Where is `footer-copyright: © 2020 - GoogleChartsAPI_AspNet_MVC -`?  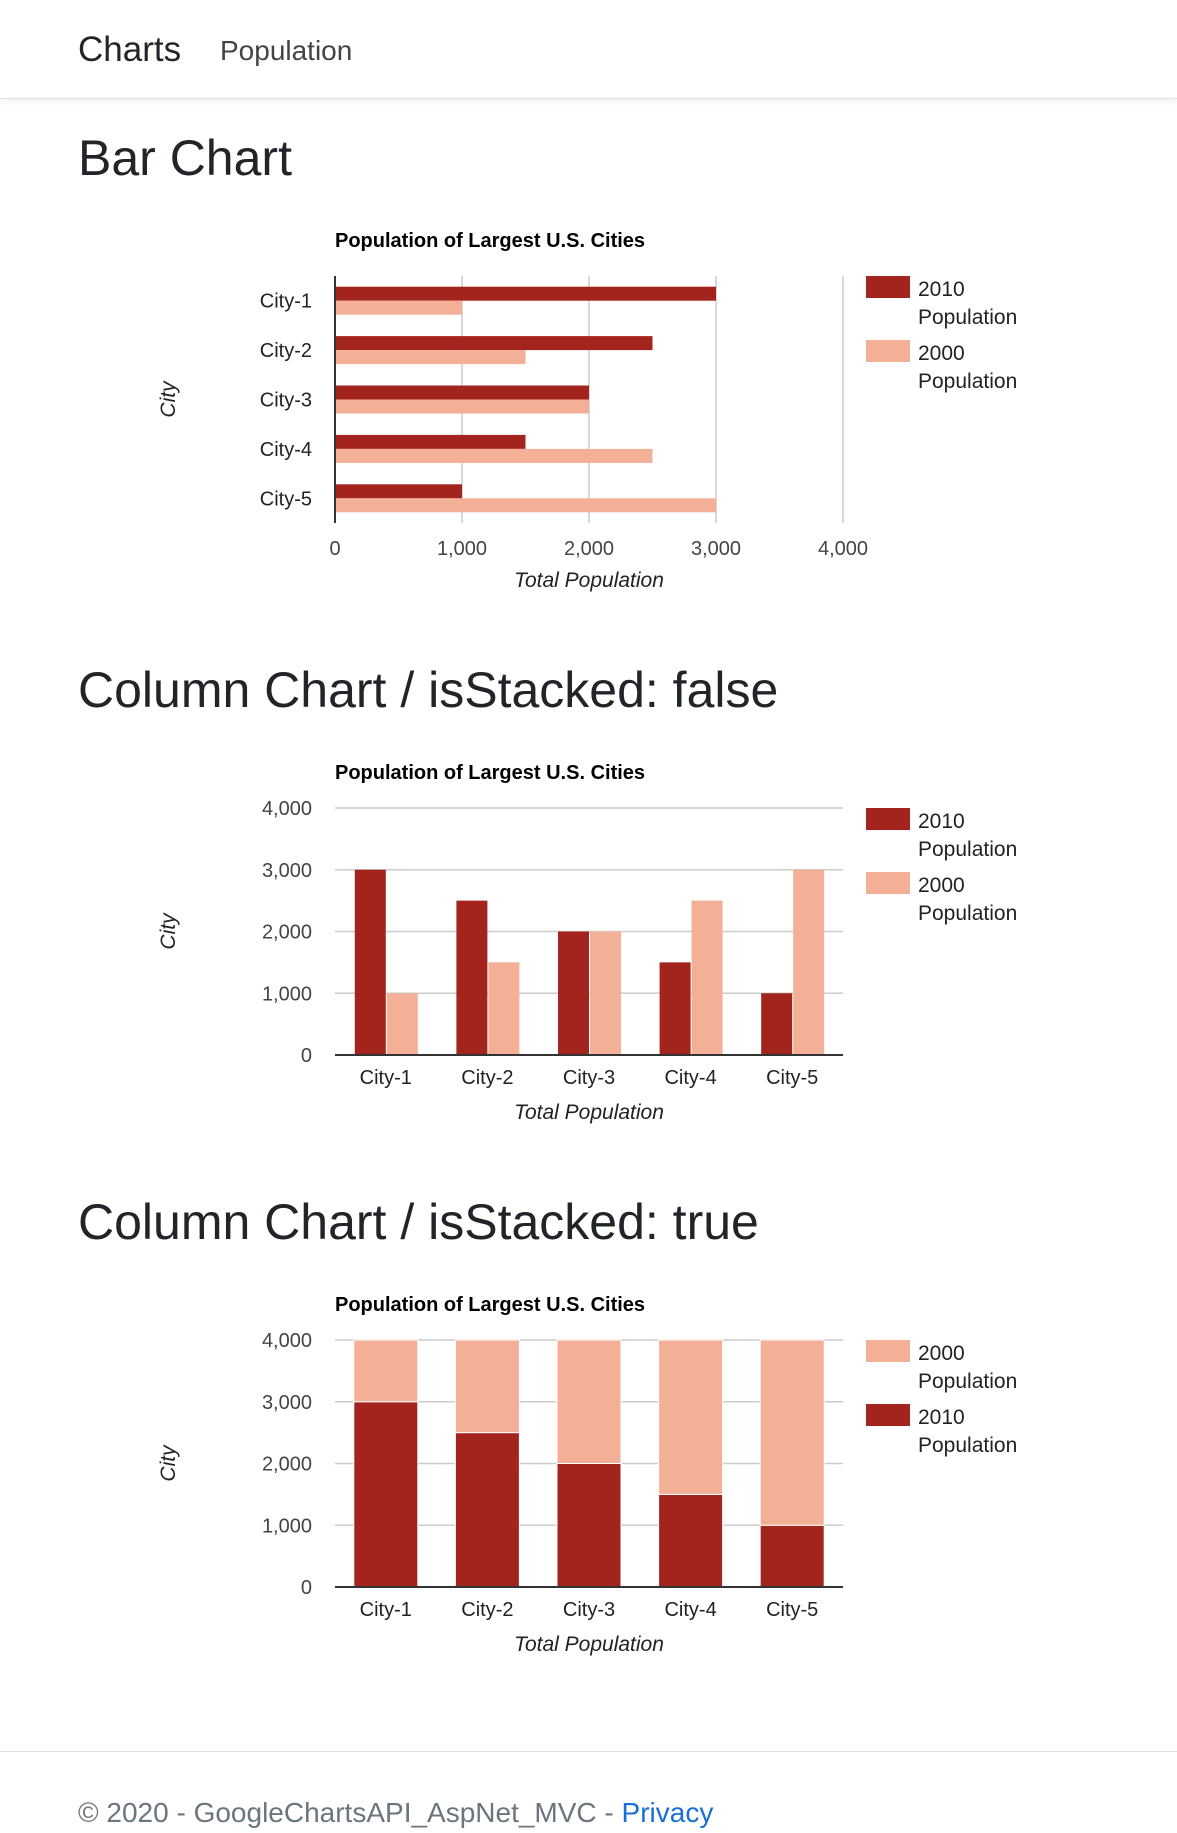
footer-copyright: © 2020 - GoogleChartsAPI_AspNet_MVC - is located at coordinates (350, 1812).